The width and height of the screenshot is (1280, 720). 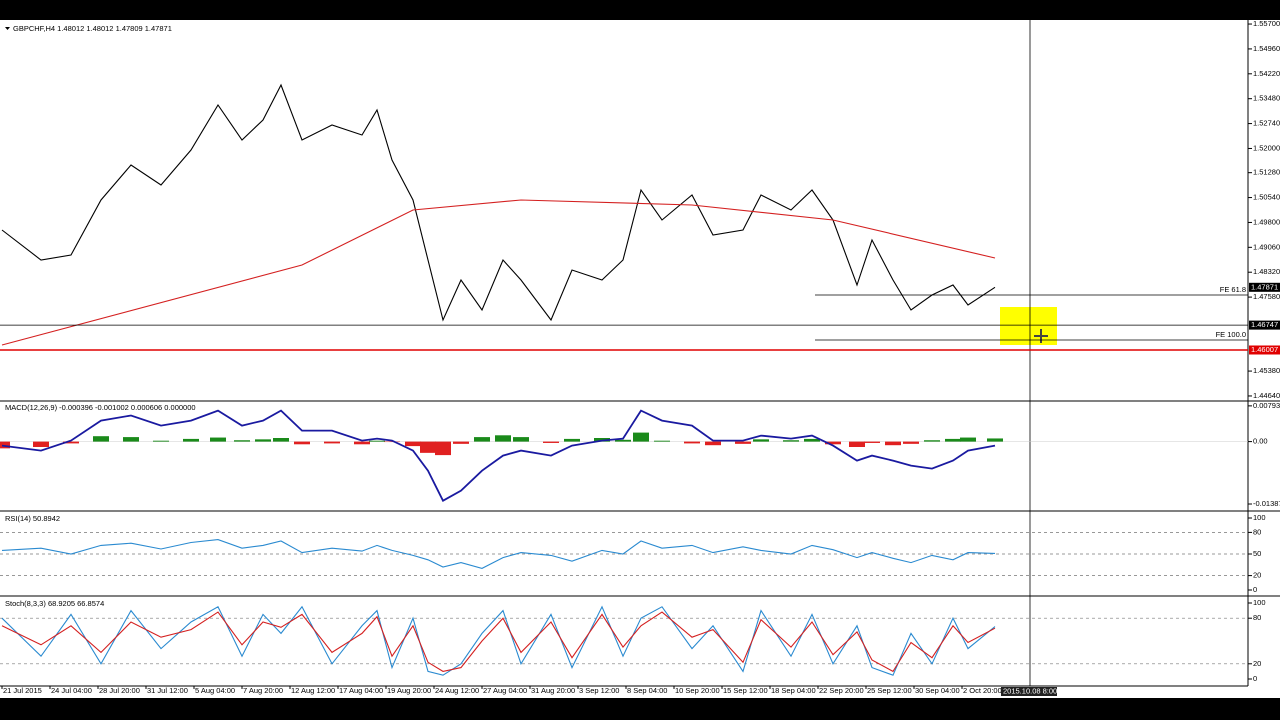 What do you see at coordinates (553, 690) in the screenshot?
I see `x-tick-label: 31 Aug 20:00` at bounding box center [553, 690].